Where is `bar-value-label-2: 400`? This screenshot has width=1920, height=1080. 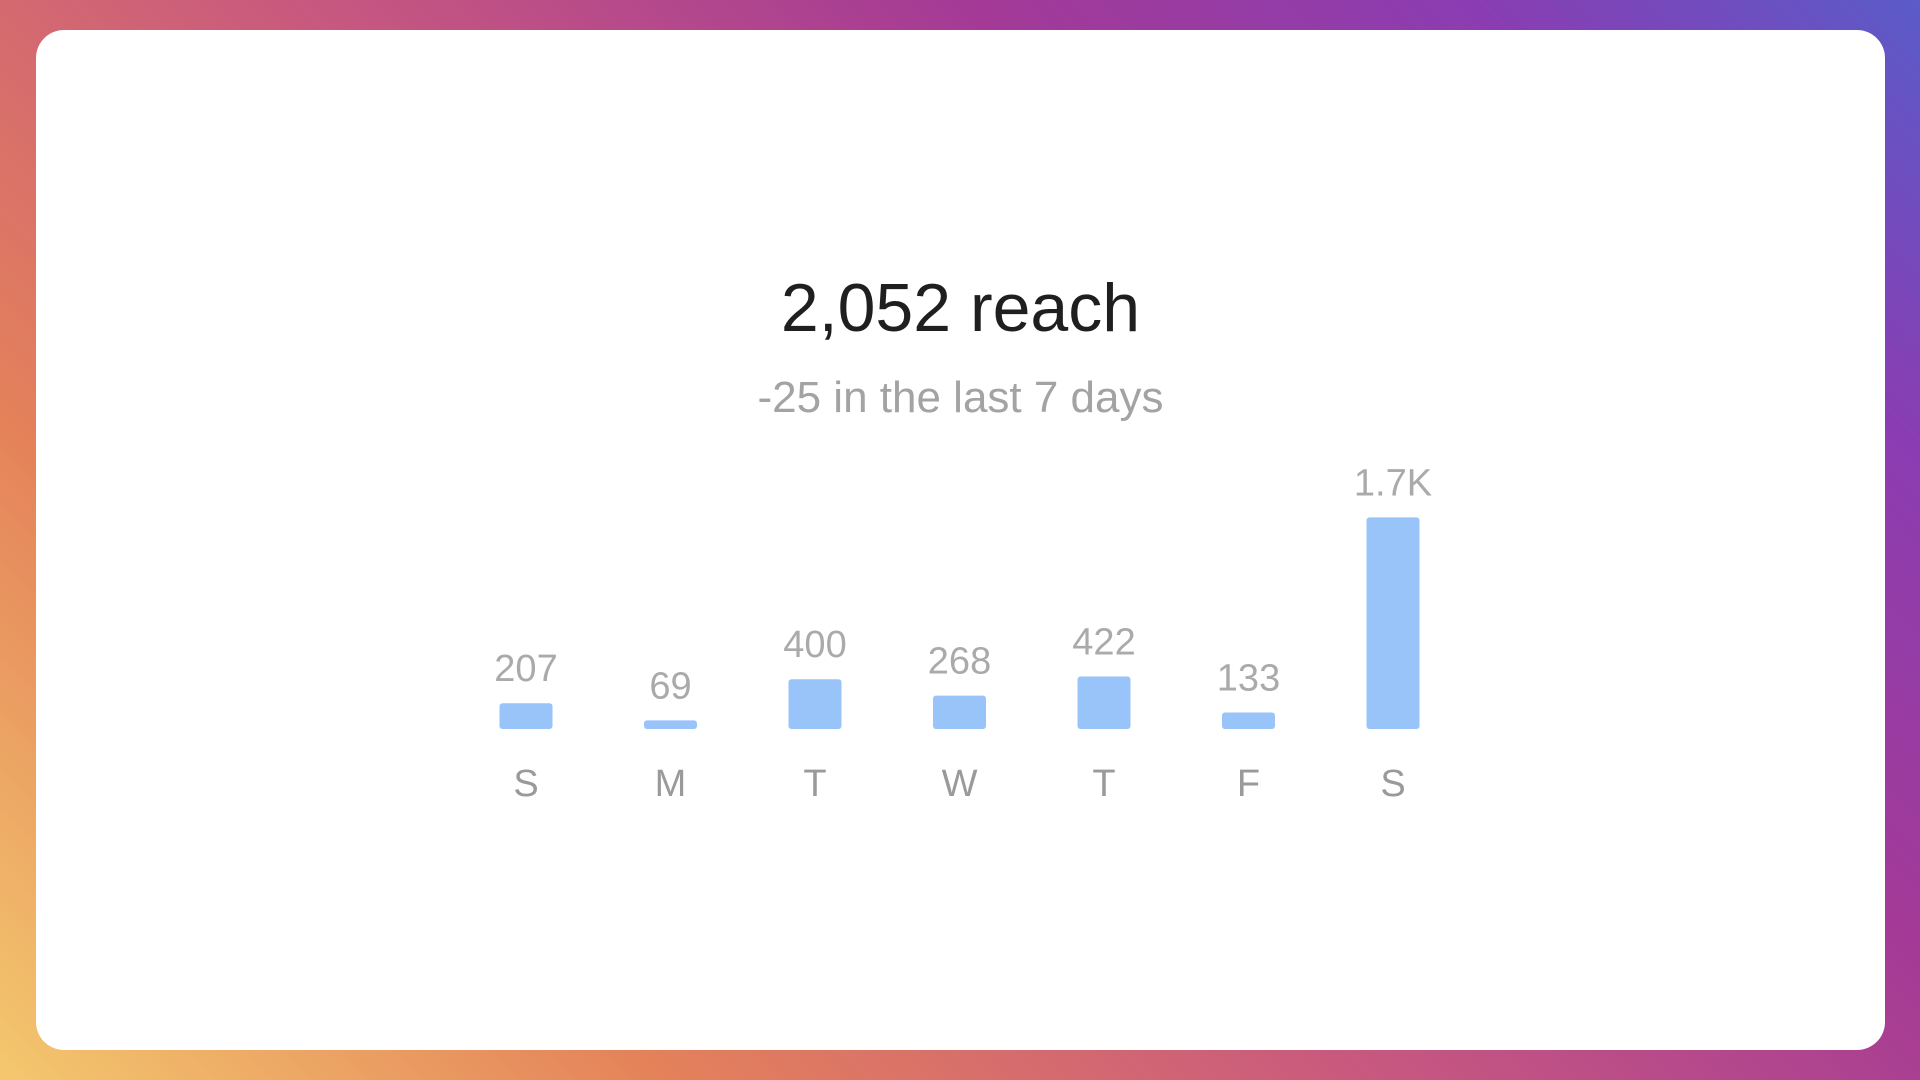 bar-value-label-2: 400 is located at coordinates (814, 645).